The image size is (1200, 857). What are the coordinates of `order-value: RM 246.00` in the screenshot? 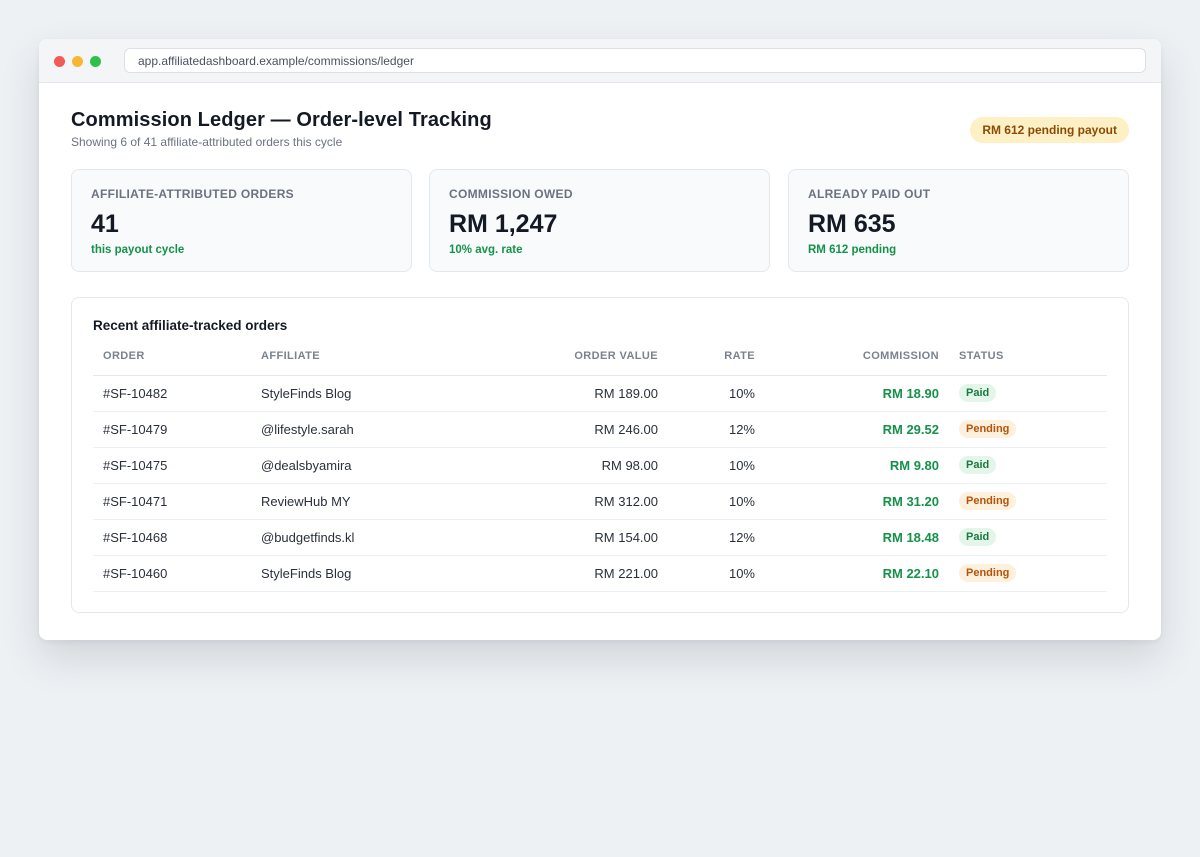 It's located at (574, 429).